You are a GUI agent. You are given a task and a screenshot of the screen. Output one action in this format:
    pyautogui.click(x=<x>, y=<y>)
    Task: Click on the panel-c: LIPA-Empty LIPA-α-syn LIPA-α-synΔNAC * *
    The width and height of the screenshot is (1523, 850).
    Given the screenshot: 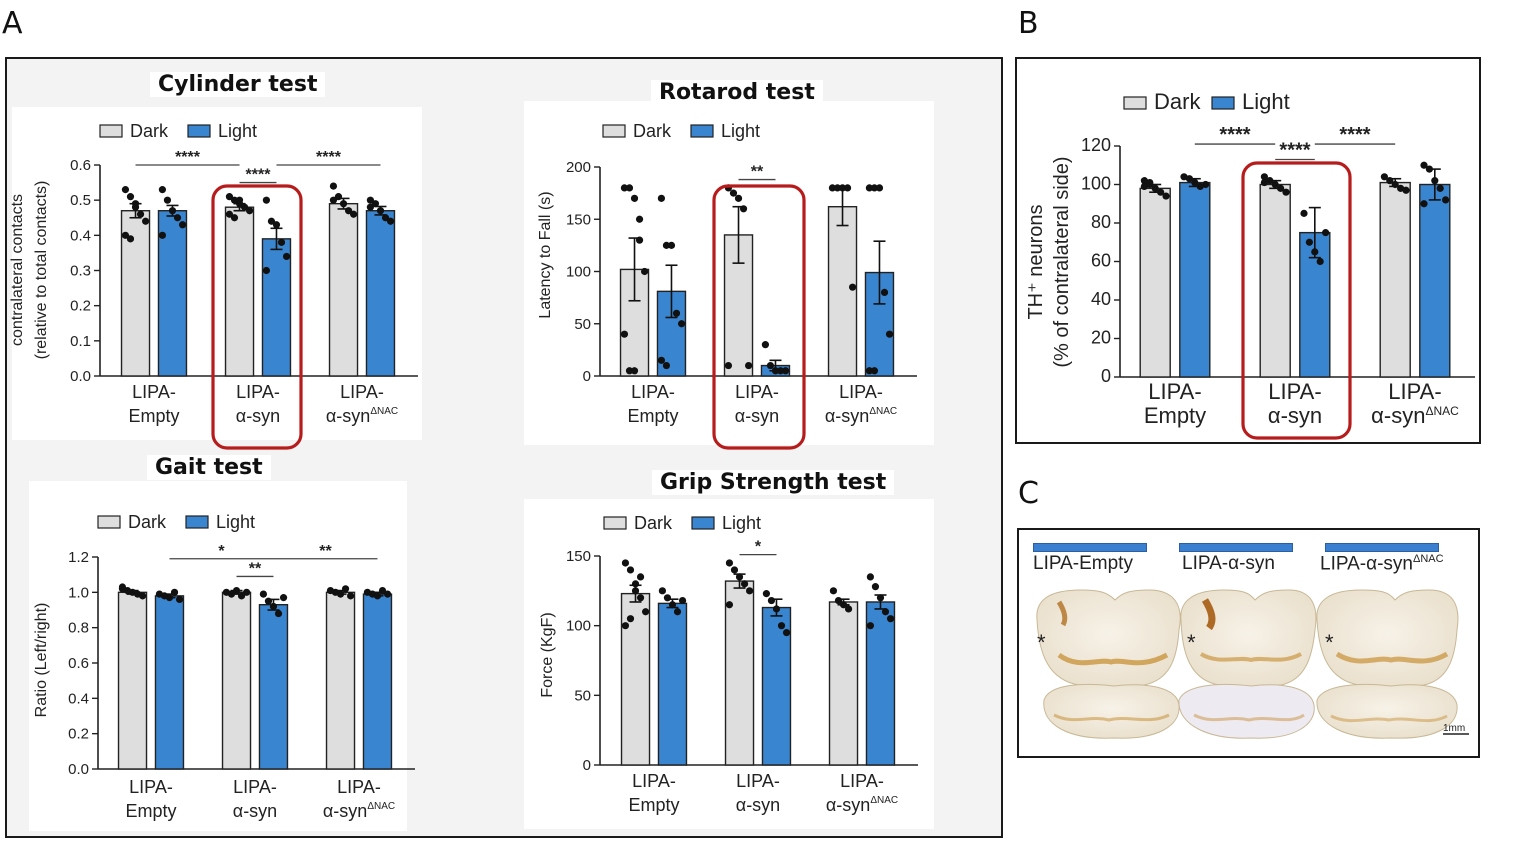 What is the action you would take?
    pyautogui.click(x=1248, y=643)
    